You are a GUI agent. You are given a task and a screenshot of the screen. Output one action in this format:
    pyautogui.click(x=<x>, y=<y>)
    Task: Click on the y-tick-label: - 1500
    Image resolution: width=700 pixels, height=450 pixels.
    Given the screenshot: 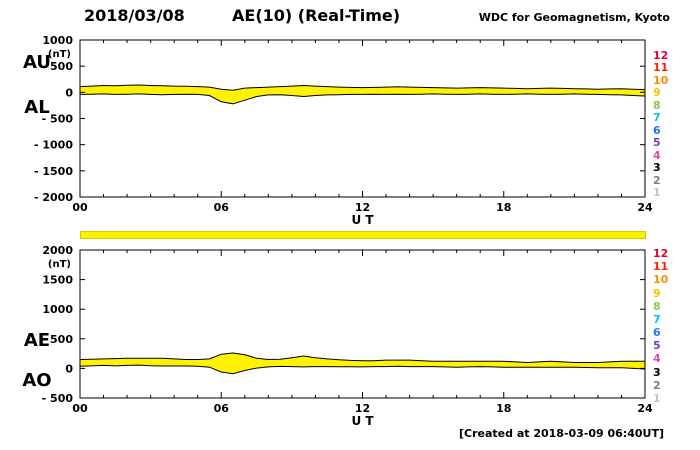 What is the action you would take?
    pyautogui.click(x=53, y=171)
    